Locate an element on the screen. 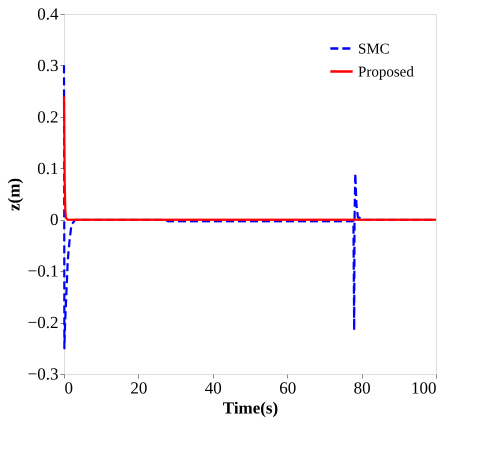  y-tick-label: 0.1 is located at coordinates (47, 168).